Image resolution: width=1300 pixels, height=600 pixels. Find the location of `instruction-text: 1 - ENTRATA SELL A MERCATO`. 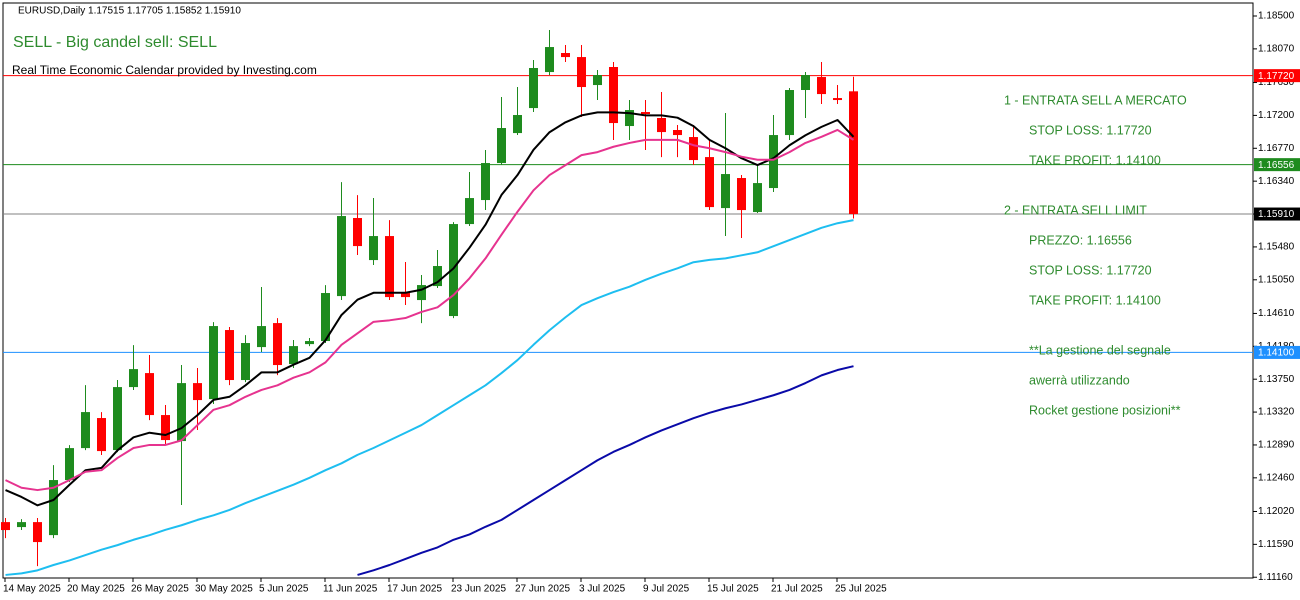

instruction-text: 1 - ENTRATA SELL A MERCATO is located at coordinates (1095, 100).